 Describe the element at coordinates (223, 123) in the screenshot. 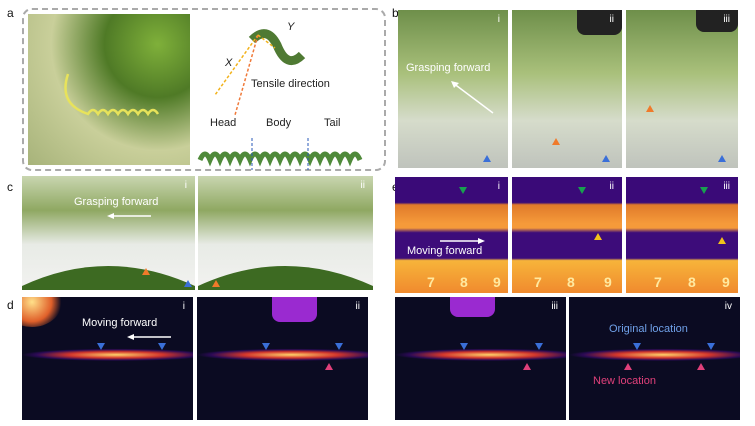

I see `head-label: Head` at that location.